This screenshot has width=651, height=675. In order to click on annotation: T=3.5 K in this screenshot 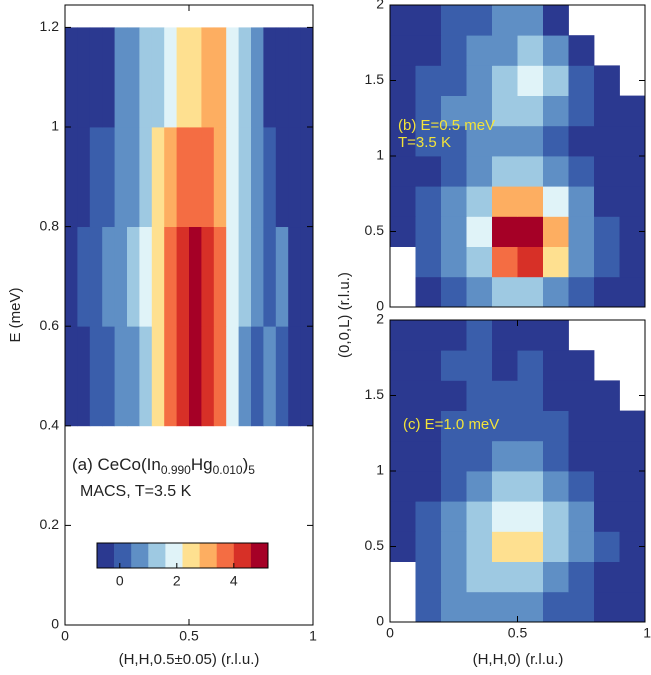, I will do `click(424, 142)`.